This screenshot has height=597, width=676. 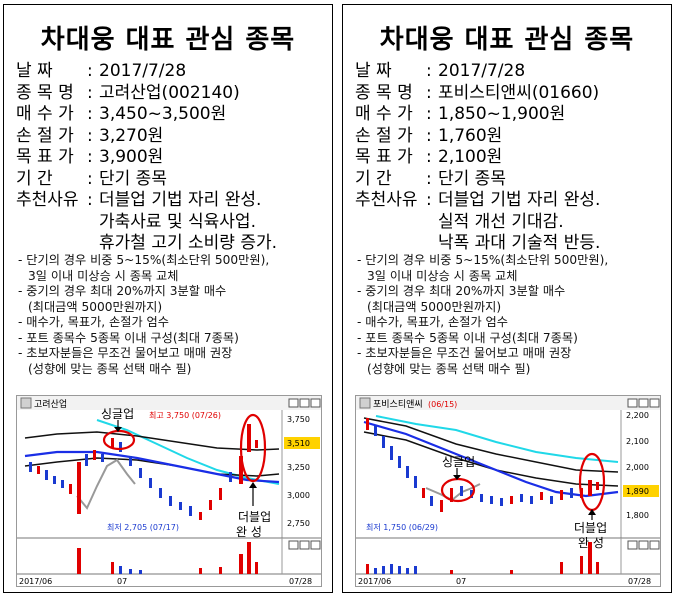 What do you see at coordinates (386, 200) in the screenshot?
I see `label: 추천사유` at bounding box center [386, 200].